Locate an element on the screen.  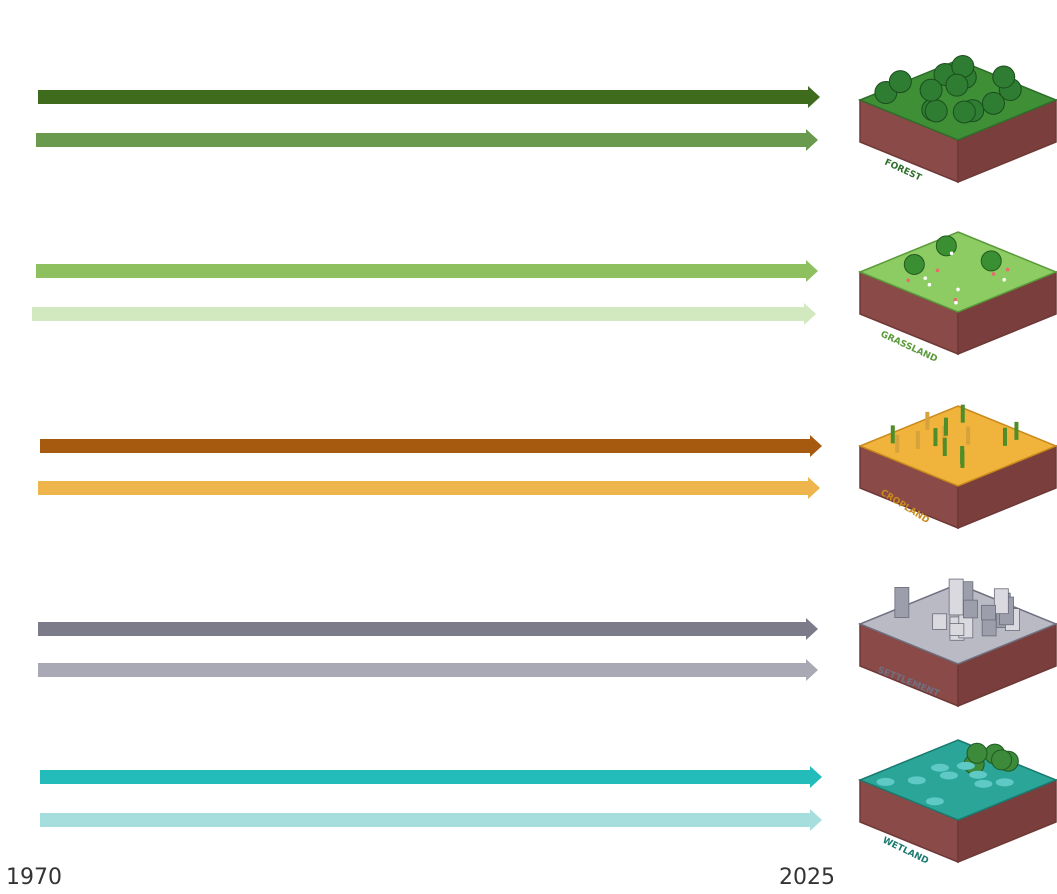
wetland-tile: WETLAND is located at coordinates (957, 803).